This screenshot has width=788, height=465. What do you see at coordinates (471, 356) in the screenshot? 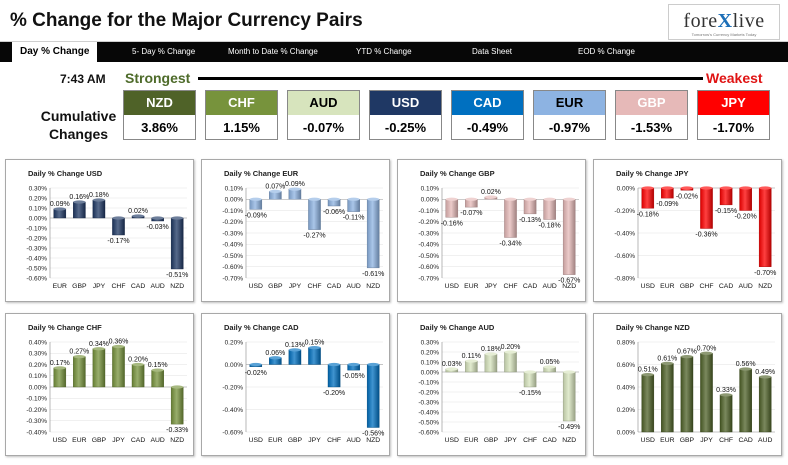
I see `data-label: 0.11%` at bounding box center [471, 356].